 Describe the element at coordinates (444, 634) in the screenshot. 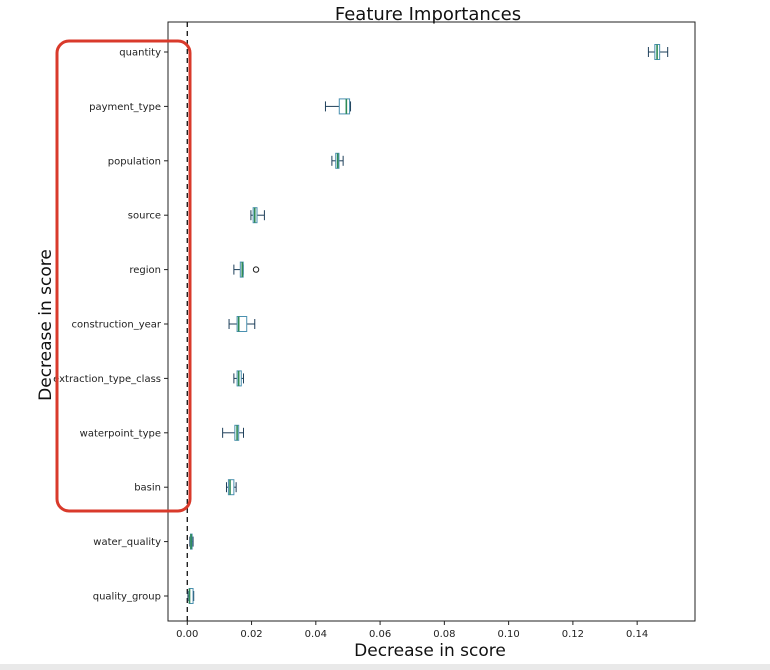

I see `x-tick-label: 0.08` at that location.